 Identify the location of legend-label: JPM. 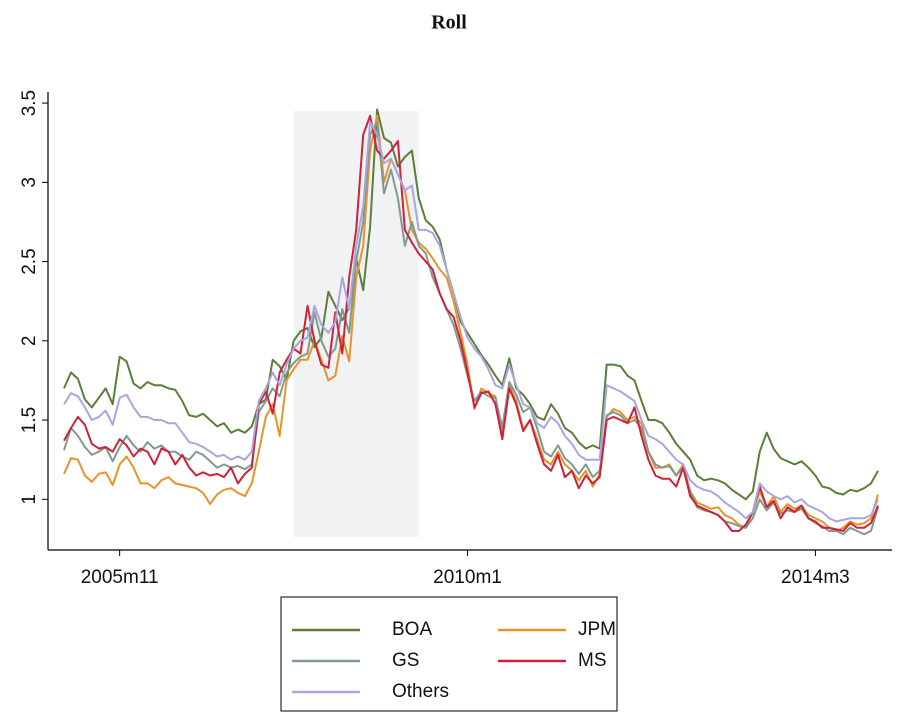
(597, 629).